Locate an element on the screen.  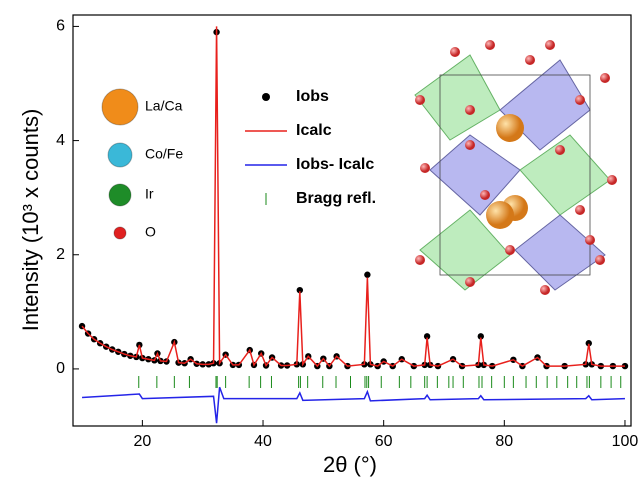
y-tick-label: 0 is located at coordinates (60, 368).